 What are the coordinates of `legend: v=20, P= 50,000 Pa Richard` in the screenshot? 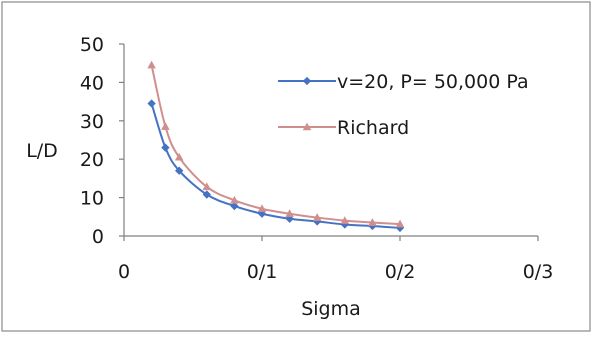 It's located at (403, 105).